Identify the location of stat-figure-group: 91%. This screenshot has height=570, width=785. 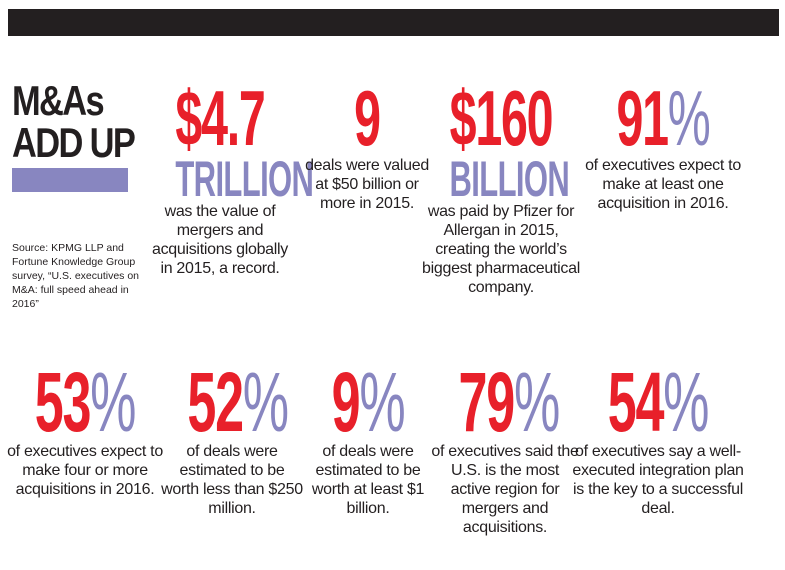
(663, 118).